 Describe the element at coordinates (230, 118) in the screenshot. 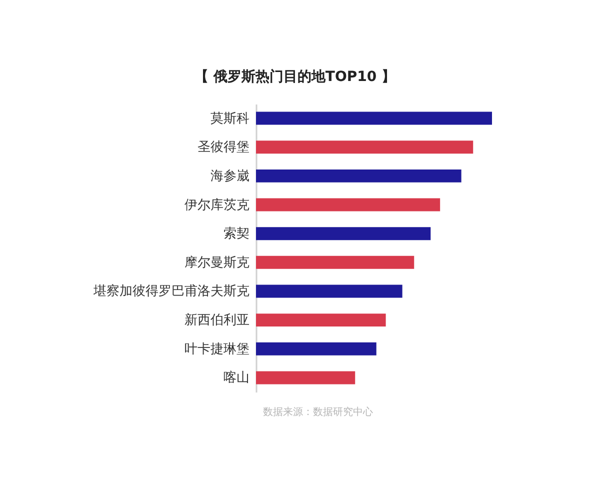

I see `y-tick-label: 莫斯科` at that location.